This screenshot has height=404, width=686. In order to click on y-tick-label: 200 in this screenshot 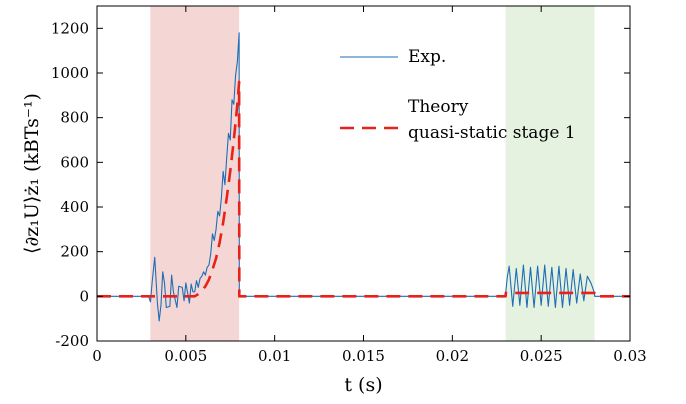, I will do `click(74, 252)`.